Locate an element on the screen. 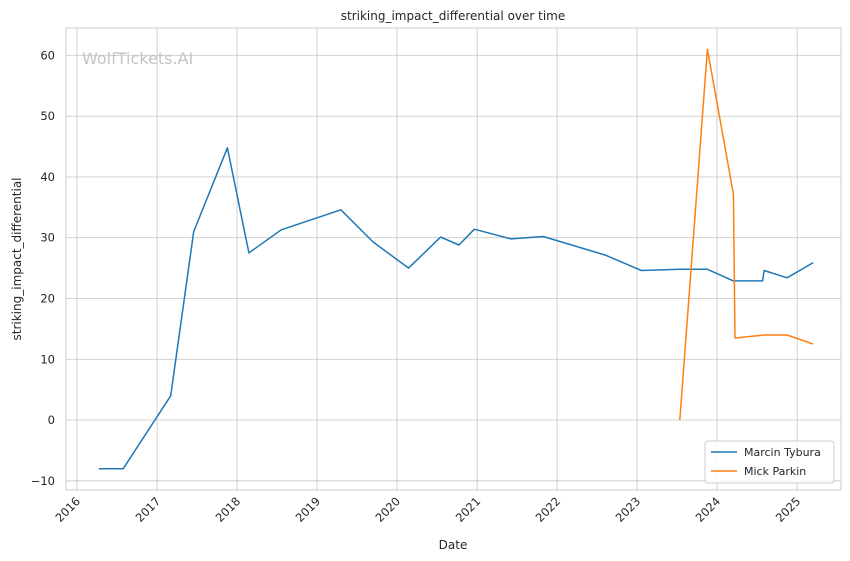 Image resolution: width=850 pixels, height=561 pixels. legend-box is located at coordinates (769, 462).